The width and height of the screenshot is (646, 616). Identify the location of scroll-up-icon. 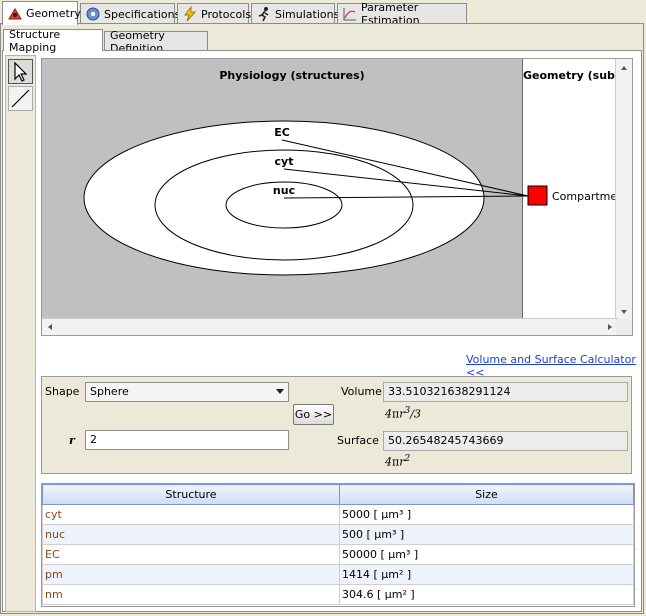
(624, 68).